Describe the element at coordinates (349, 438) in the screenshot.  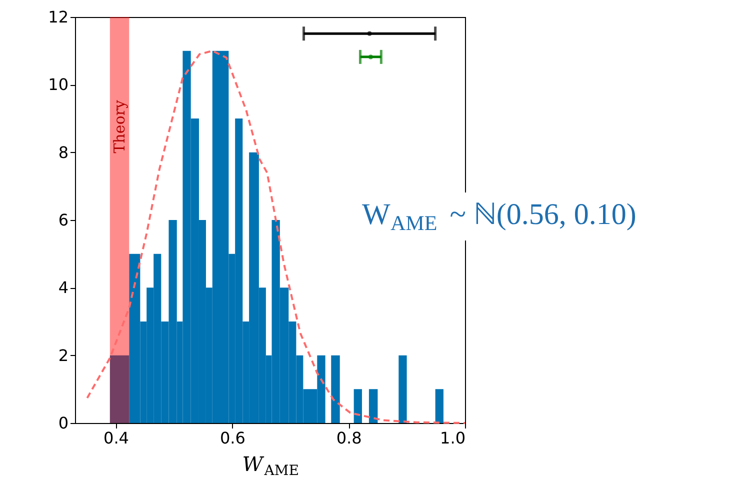
I see `x-tick-label: 0.8` at that location.